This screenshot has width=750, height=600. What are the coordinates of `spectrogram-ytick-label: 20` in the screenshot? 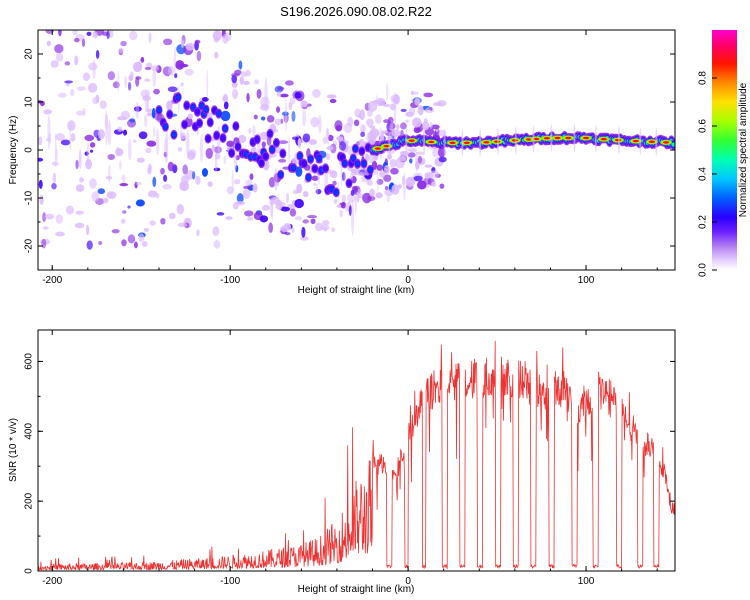 It's located at (29, 54).